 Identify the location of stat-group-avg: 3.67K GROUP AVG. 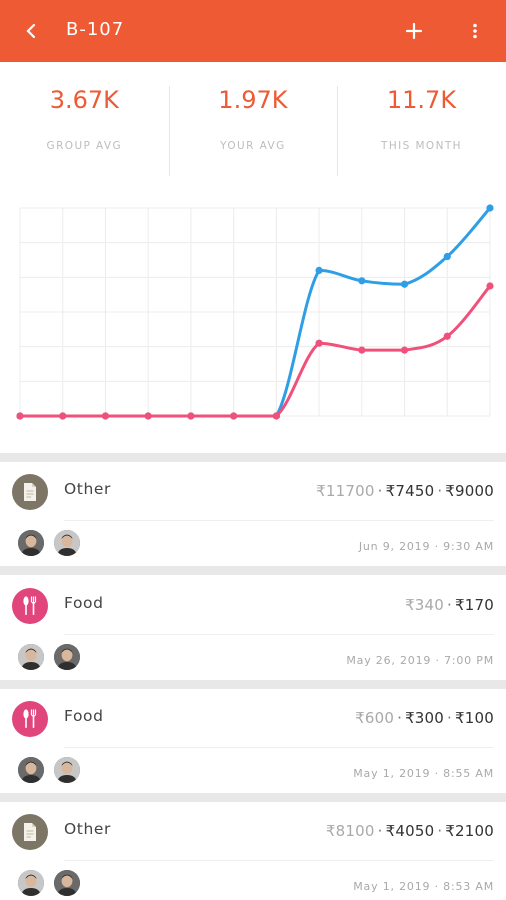
(84, 126).